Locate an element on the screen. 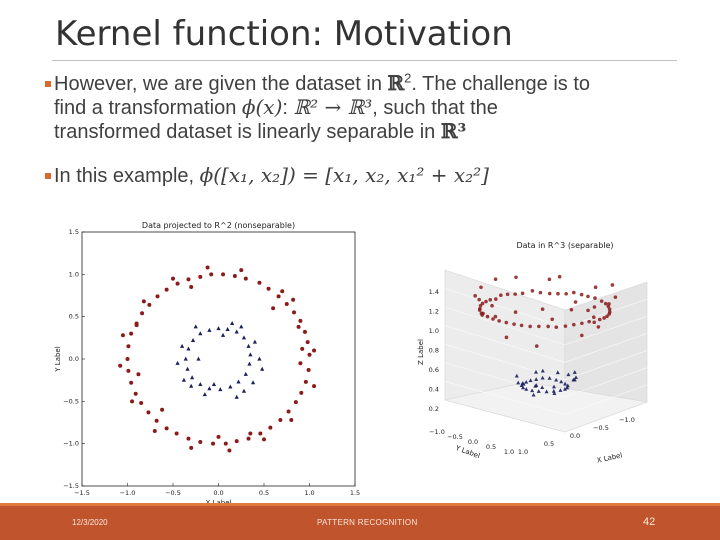 The width and height of the screenshot is (720, 540). bullet-marker is located at coordinates (48, 176).